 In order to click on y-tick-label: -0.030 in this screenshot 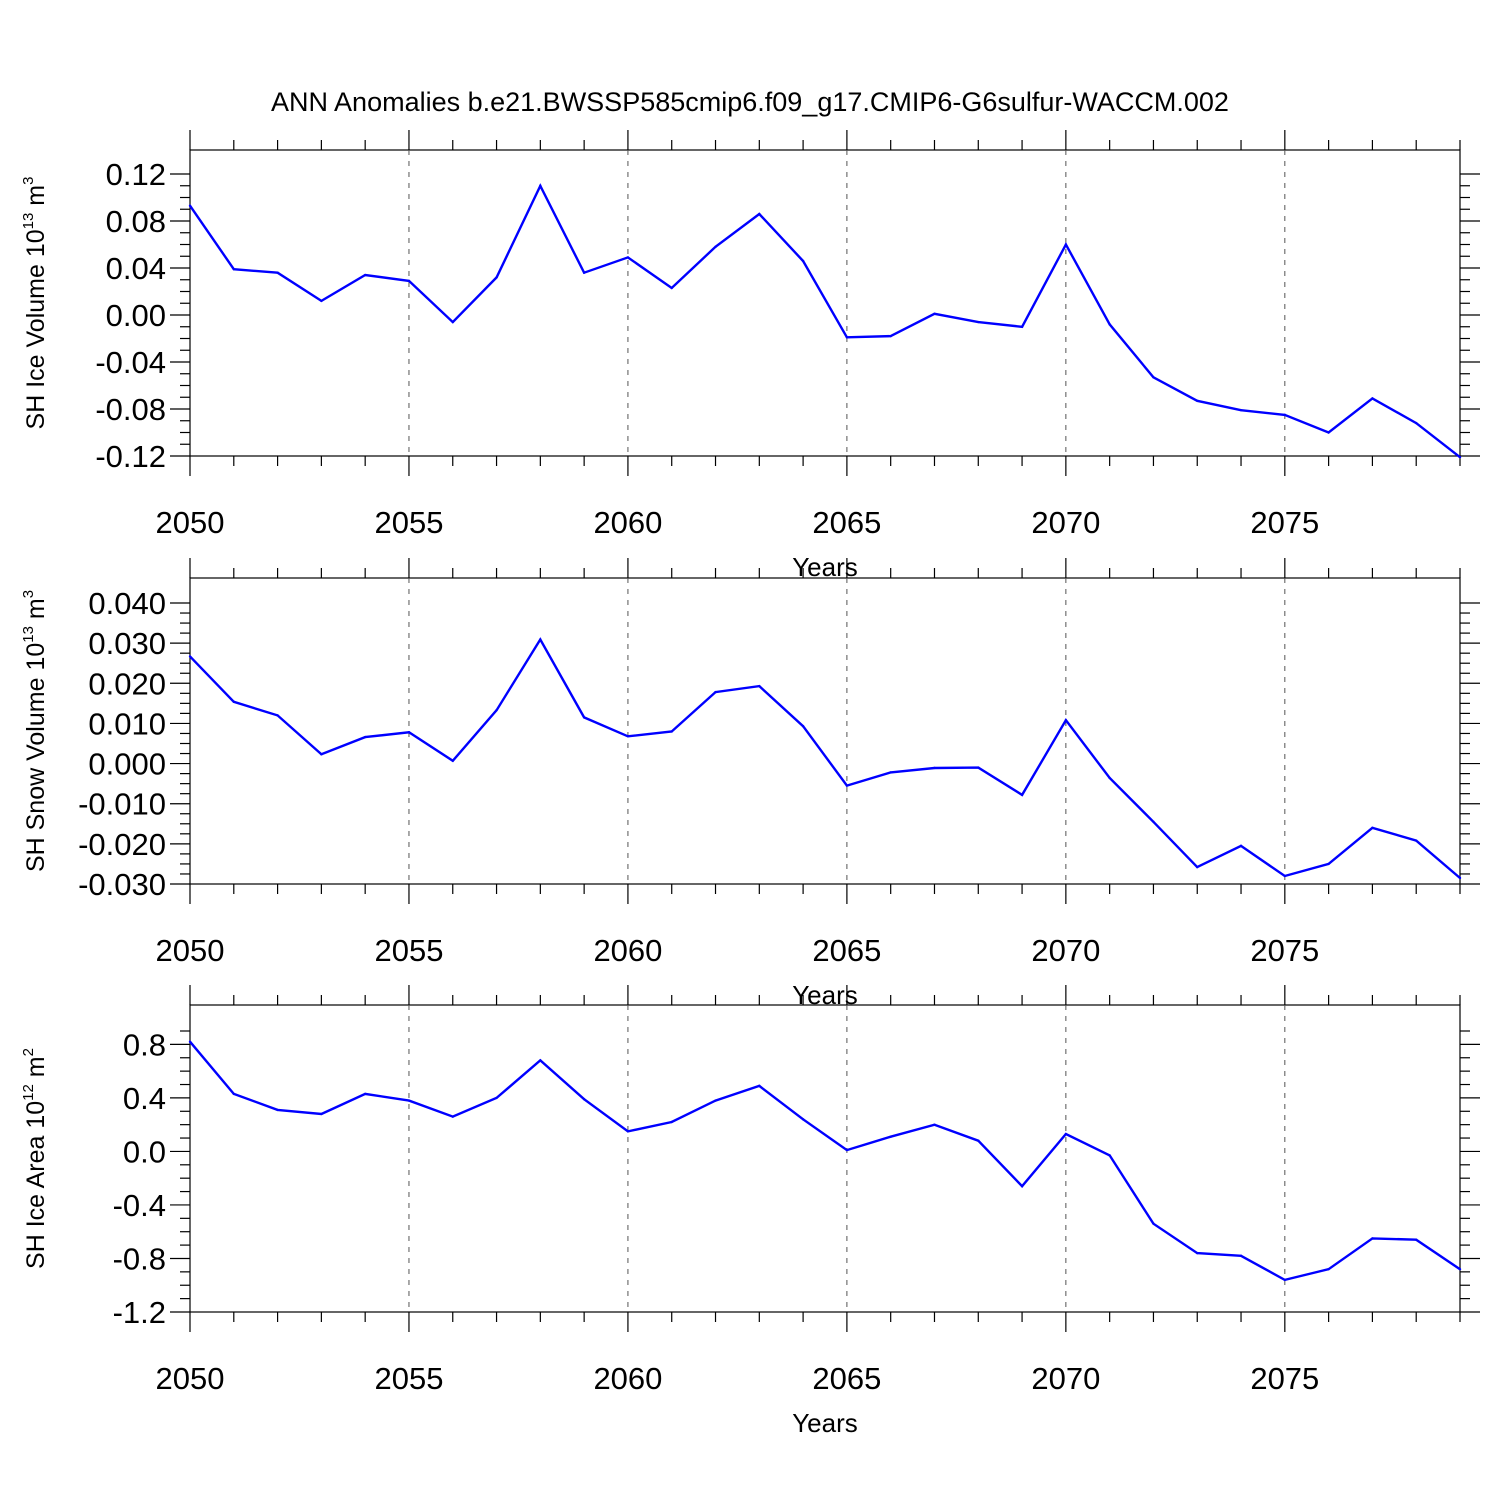, I will do `click(122, 884)`.